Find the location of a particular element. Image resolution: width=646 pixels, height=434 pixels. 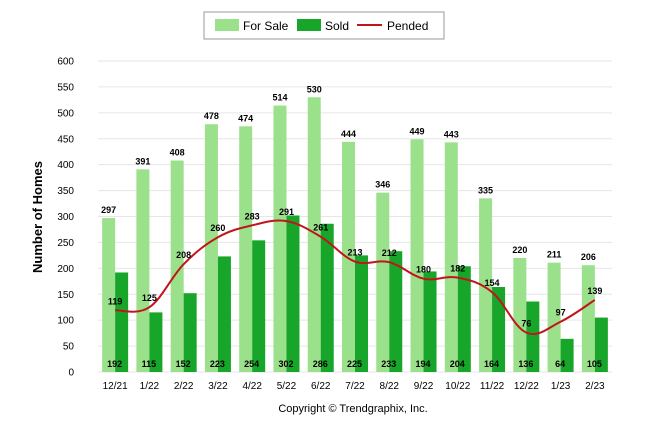

data-label-sold: 115 is located at coordinates (149, 364).